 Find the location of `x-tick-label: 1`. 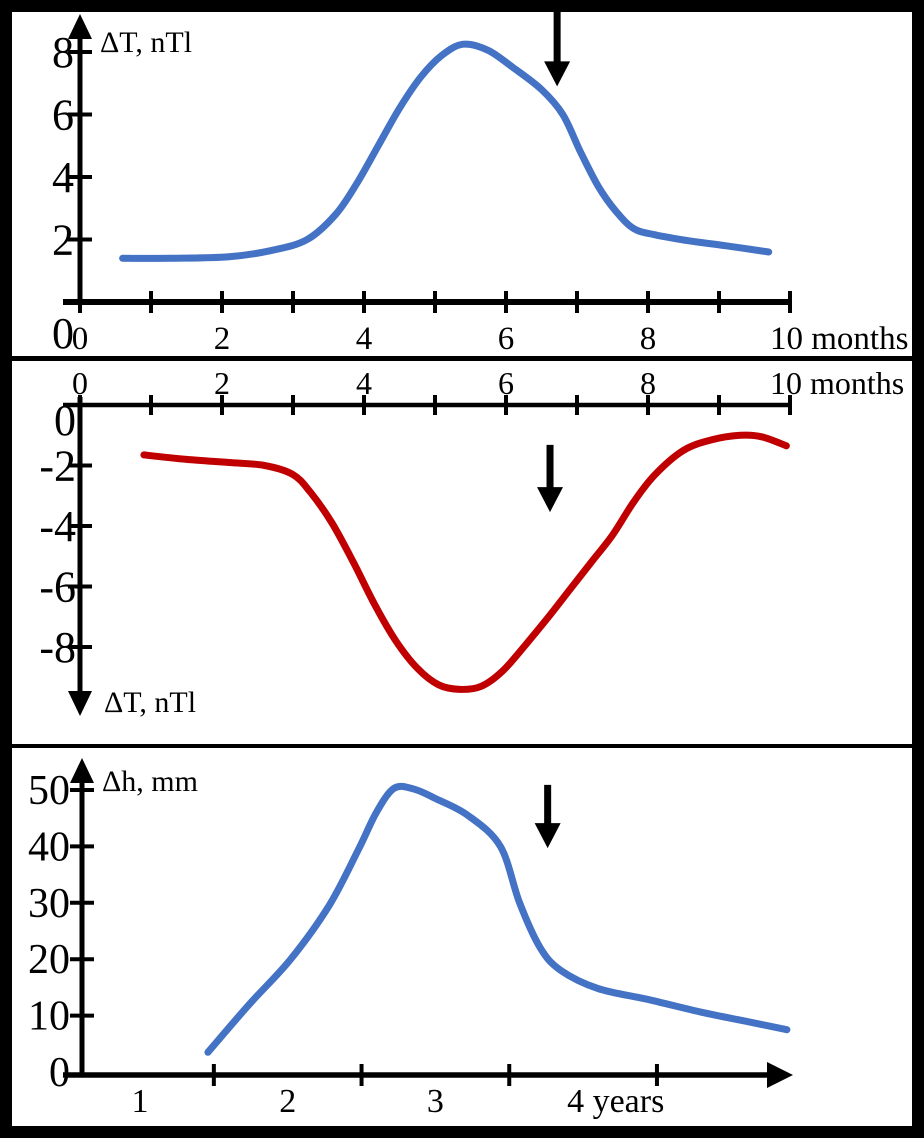

x-tick-label: 1 is located at coordinates (140, 1101).